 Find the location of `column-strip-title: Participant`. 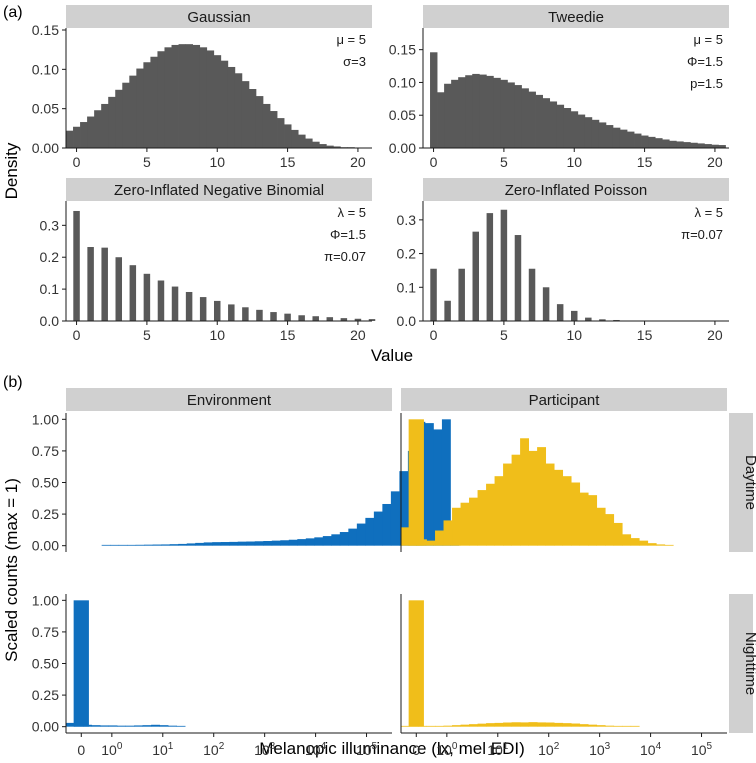

column-strip-title: Participant is located at coordinates (565, 400).